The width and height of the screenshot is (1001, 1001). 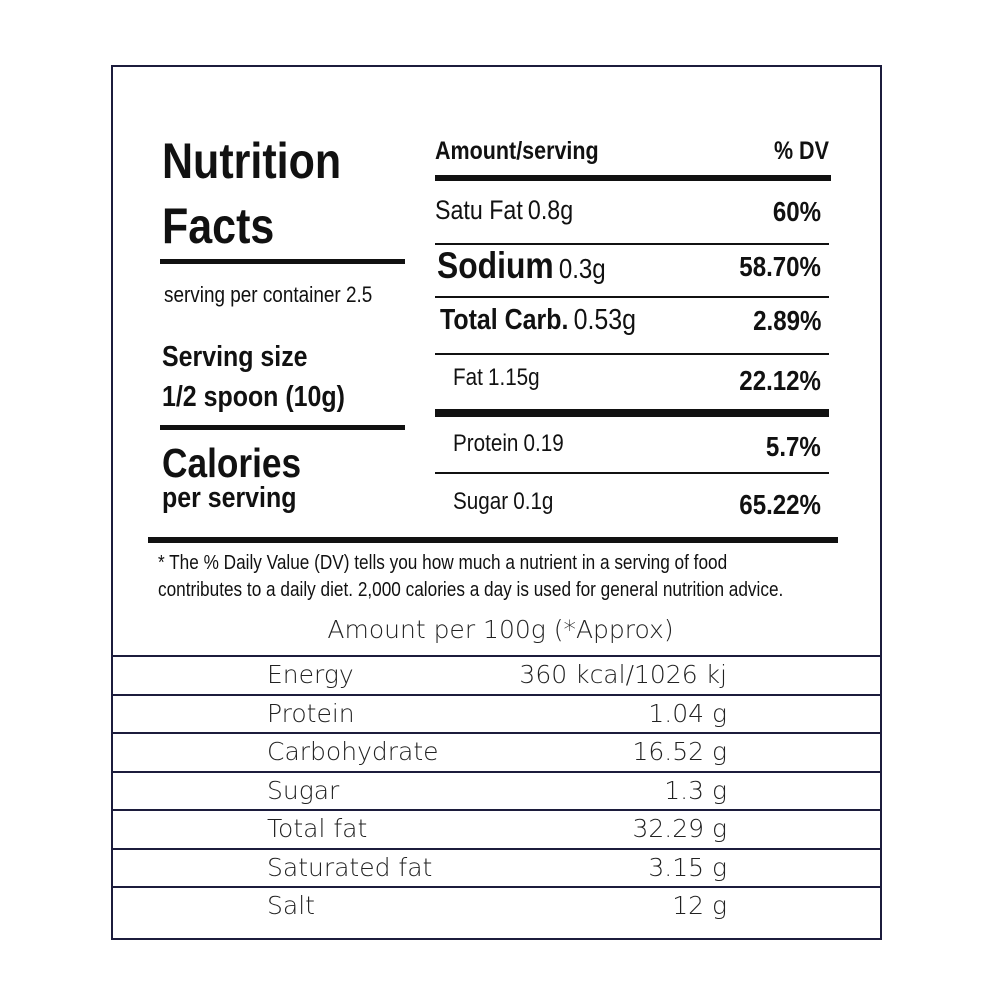 I want to click on per100-title: Amount per 100g (*Approx), so click(x=500, y=629).